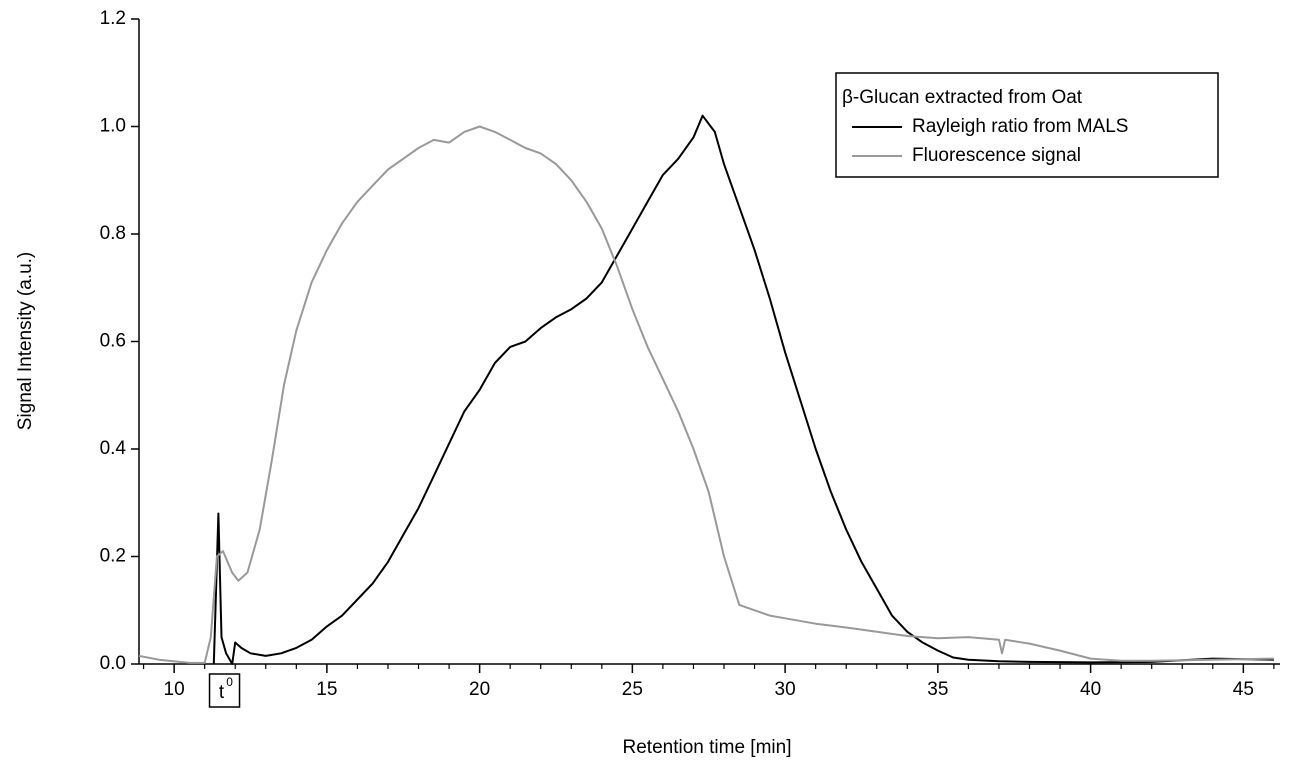 This screenshot has height=763, width=1292. I want to click on legend-box, so click(1027, 125).